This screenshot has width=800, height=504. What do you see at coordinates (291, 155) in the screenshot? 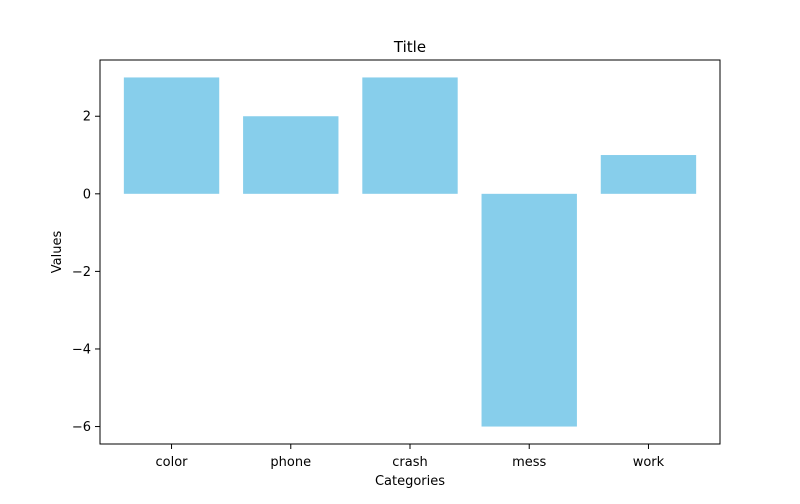
I see `bar-phone` at bounding box center [291, 155].